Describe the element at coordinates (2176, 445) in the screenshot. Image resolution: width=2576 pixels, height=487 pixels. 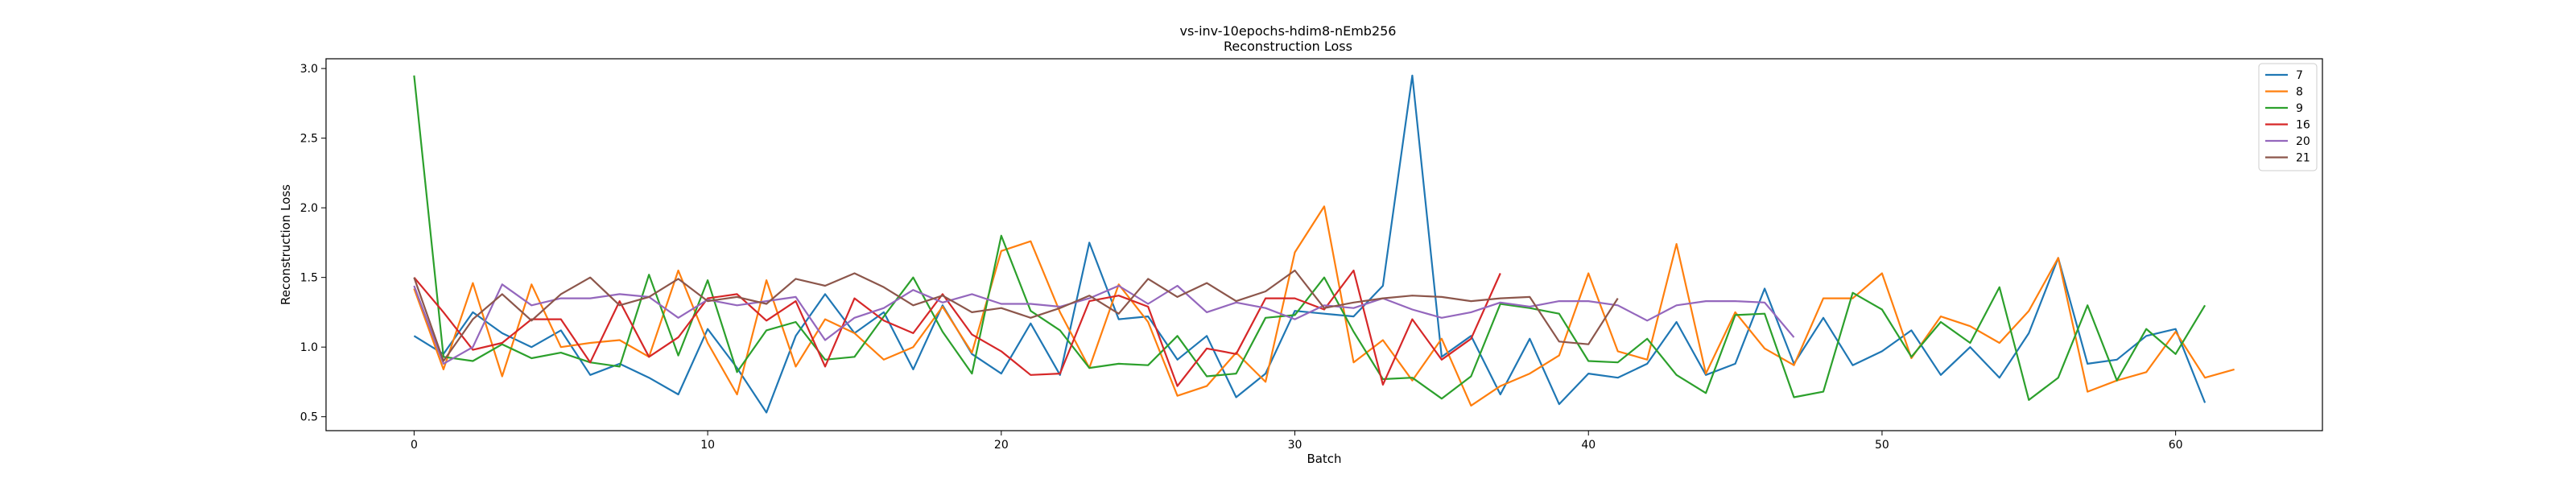
I see `x-tick-label: 60` at that location.